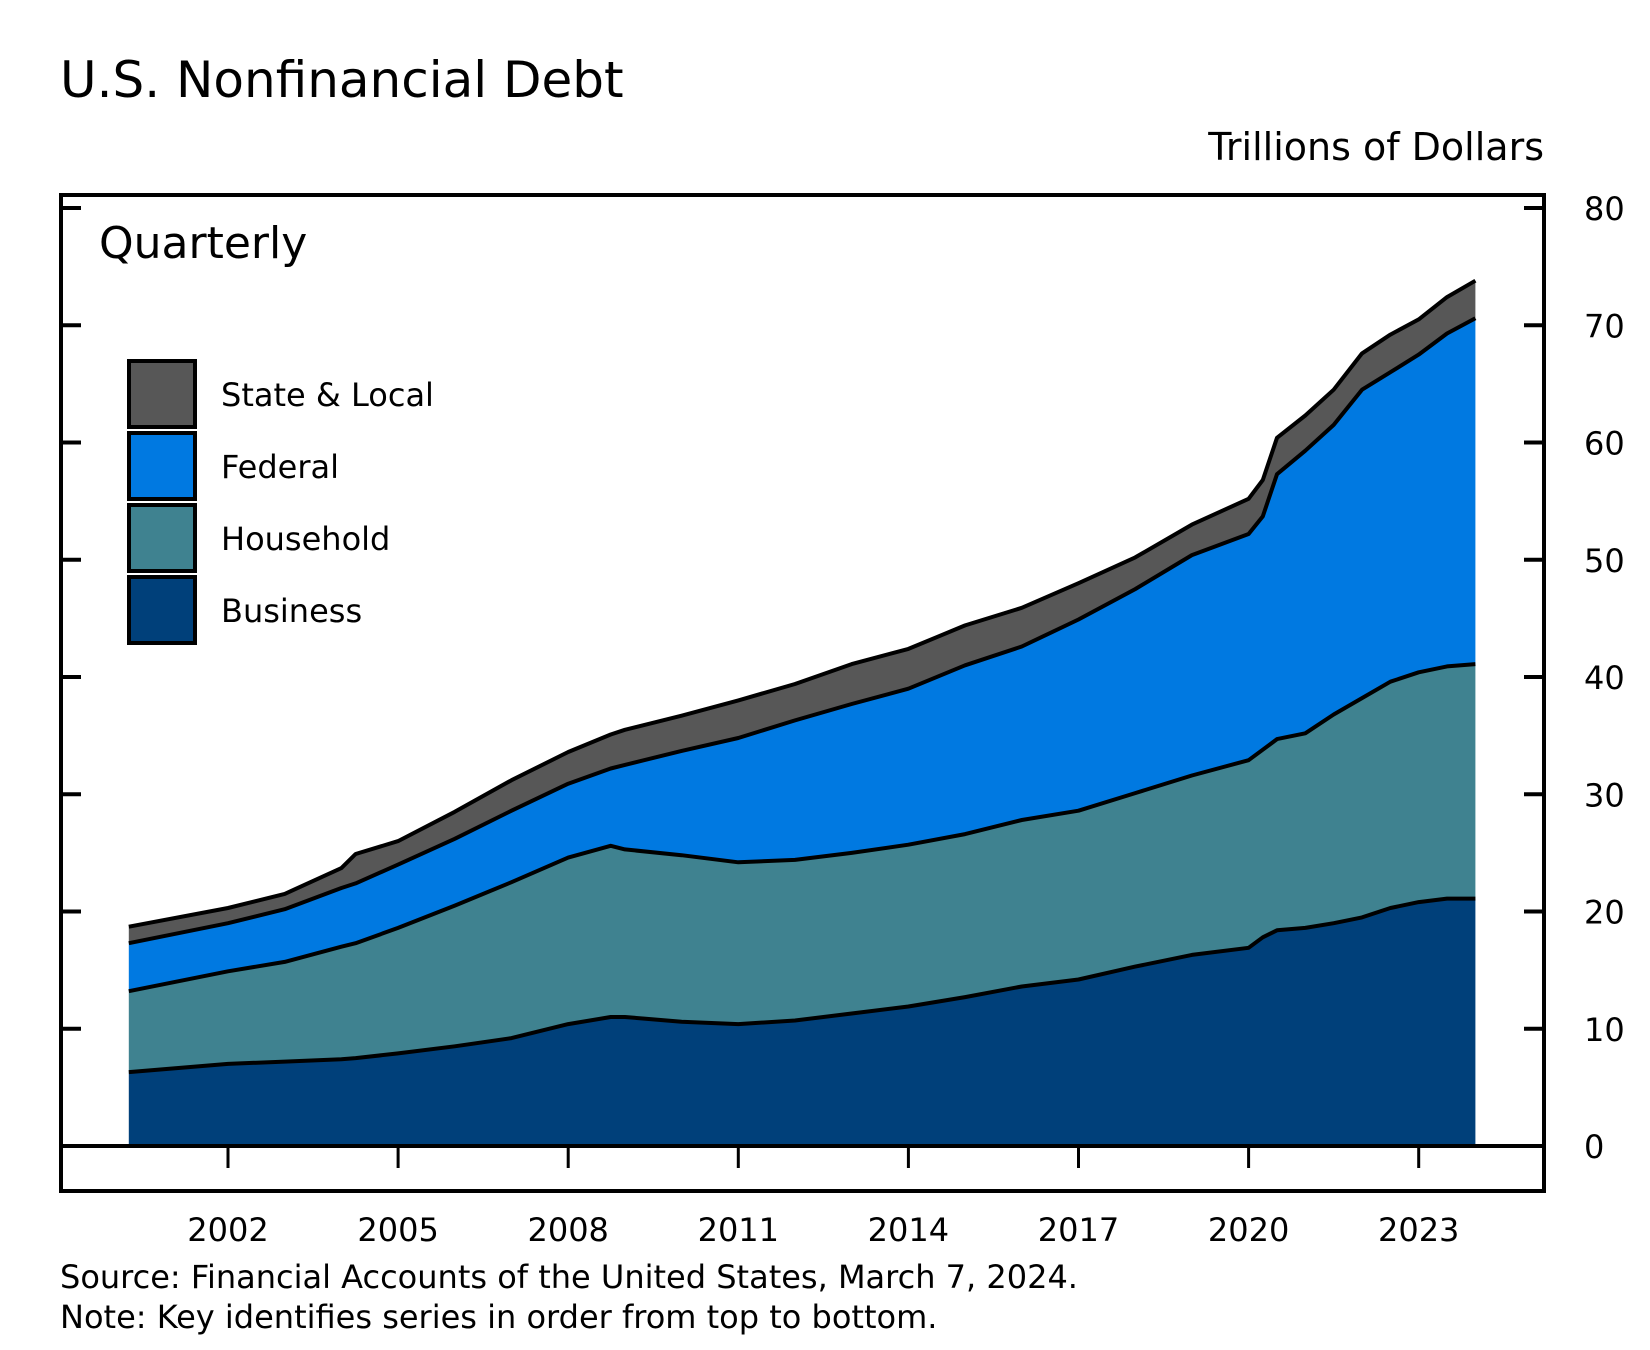  What do you see at coordinates (1375, 147) in the screenshot?
I see `y-axis-label: Trillions of Dollars` at bounding box center [1375, 147].